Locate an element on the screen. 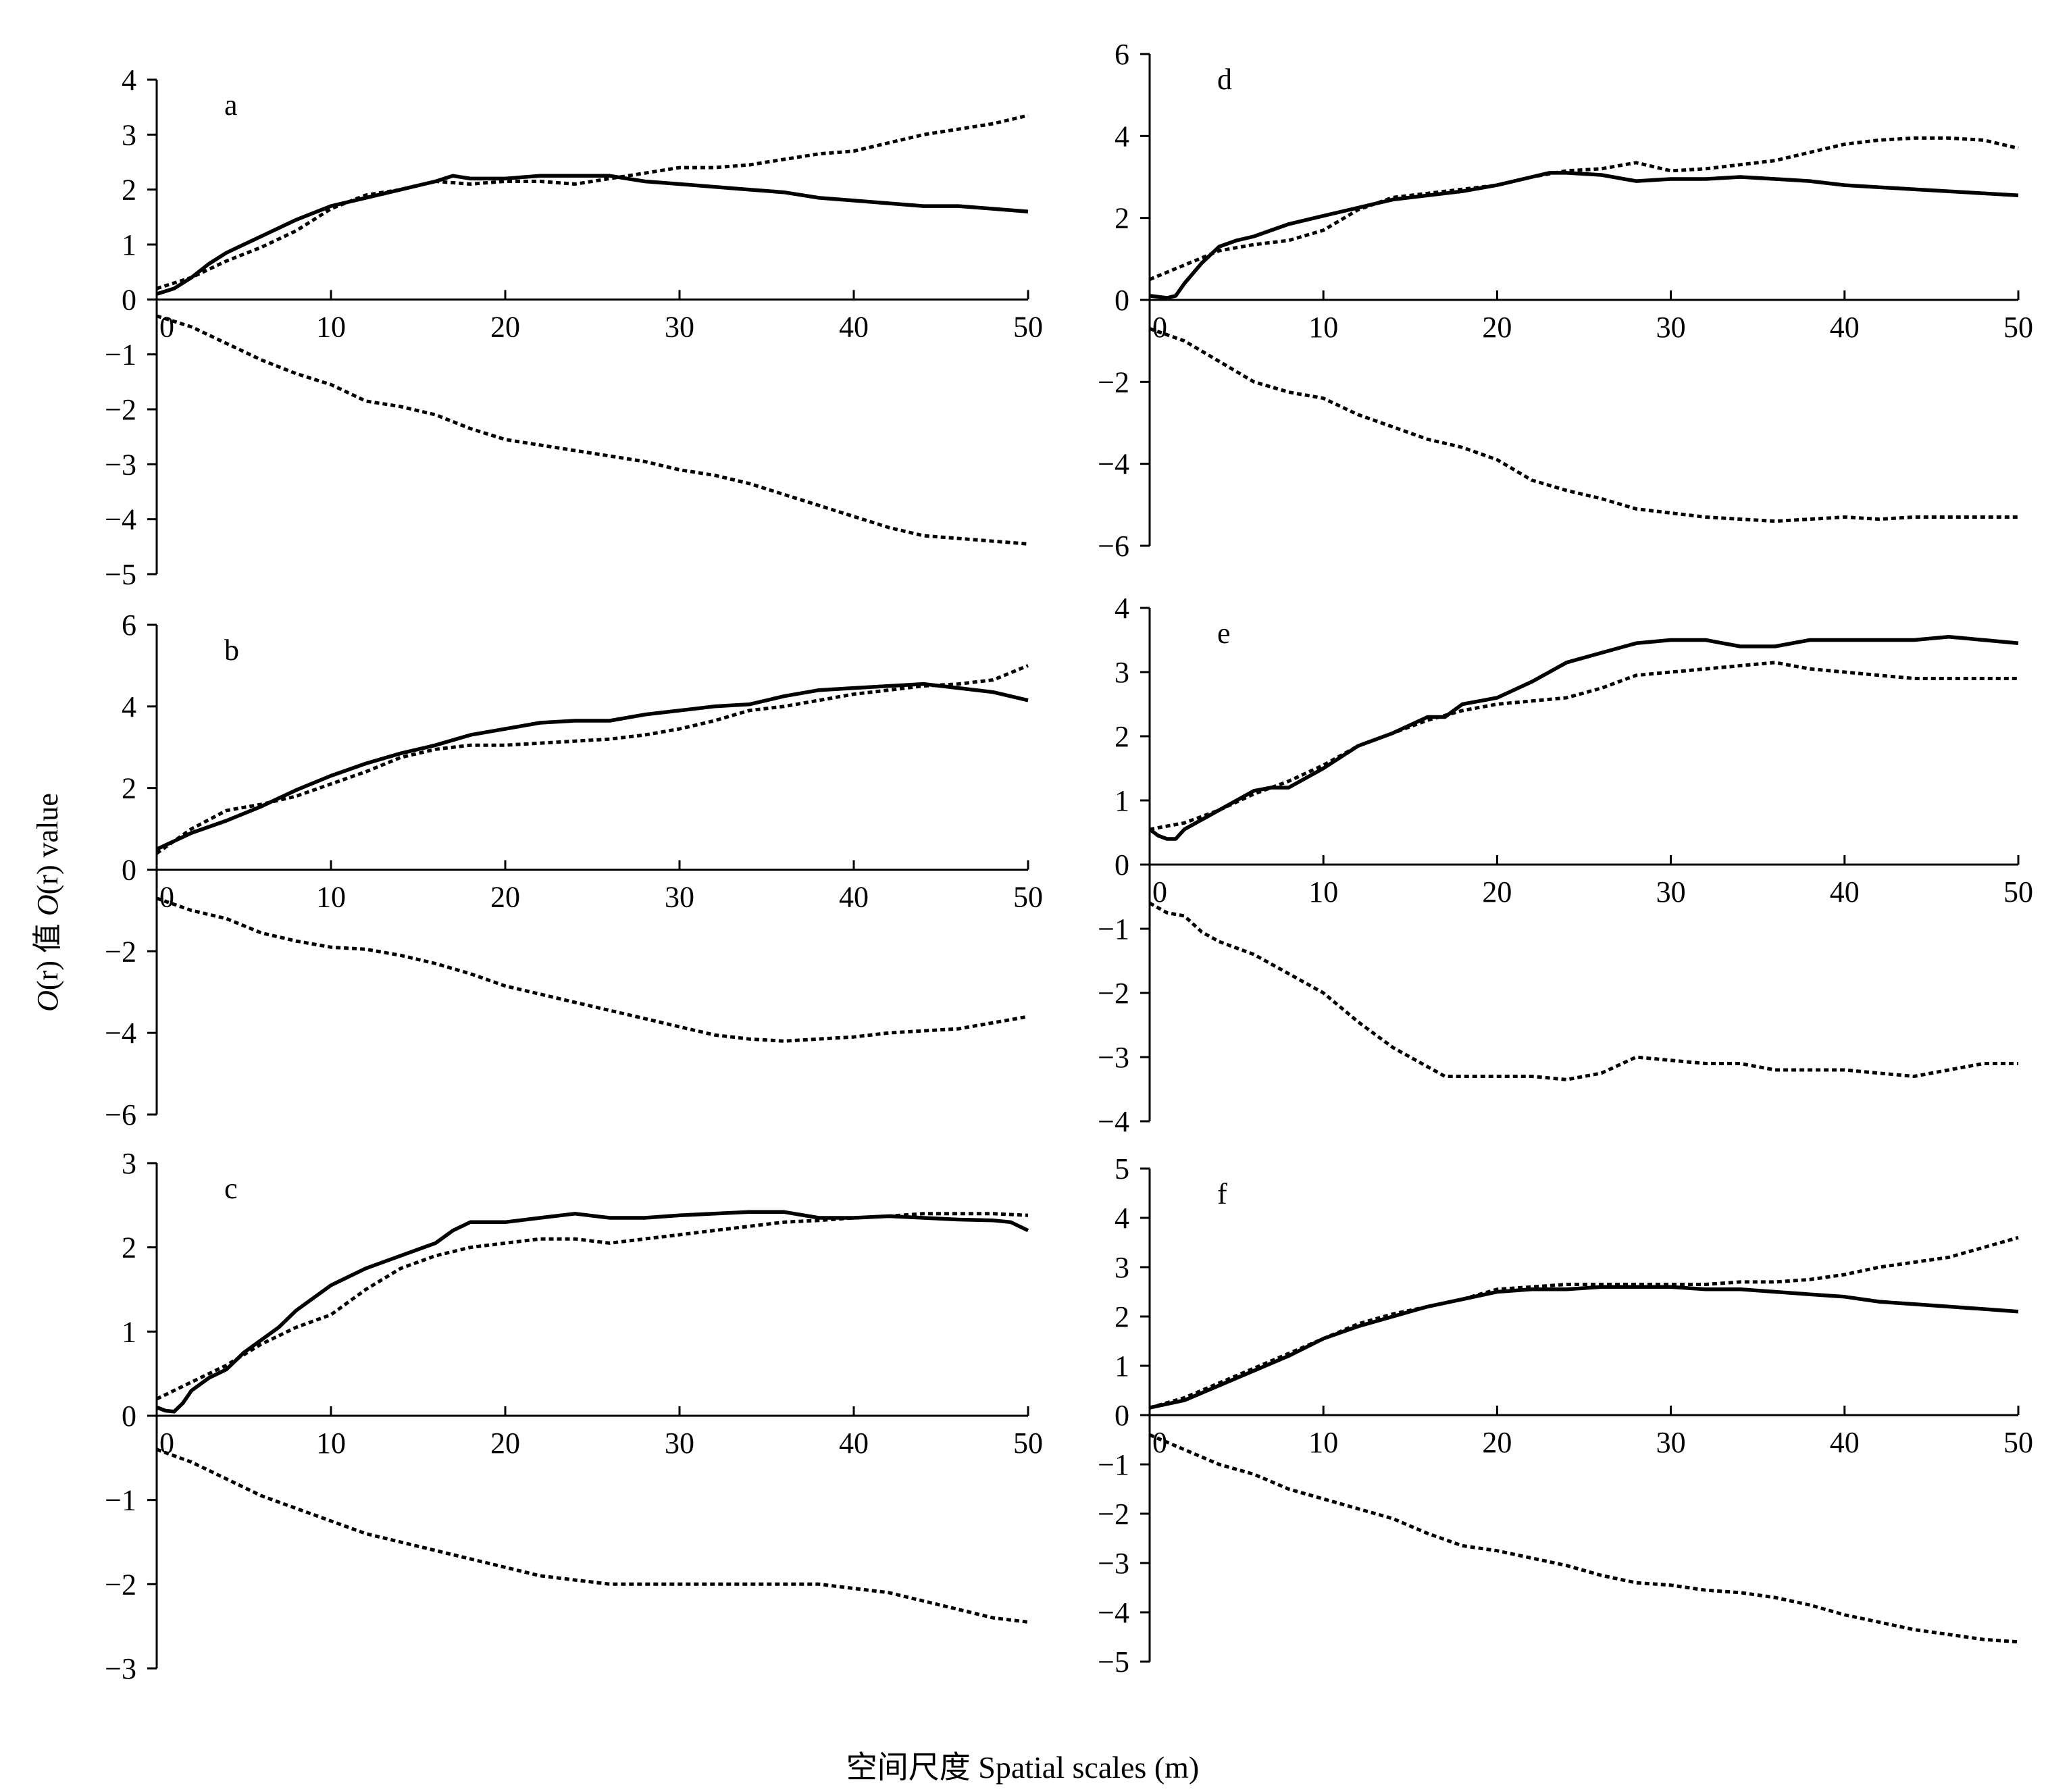  y-axis-label-italic-o2: O is located at coordinates (48, 905).